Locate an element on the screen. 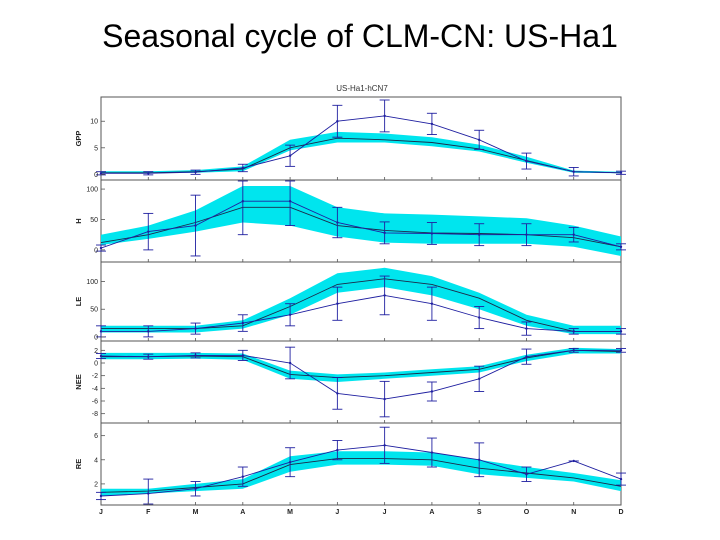  model-range-band-re is located at coordinates (361, 473).